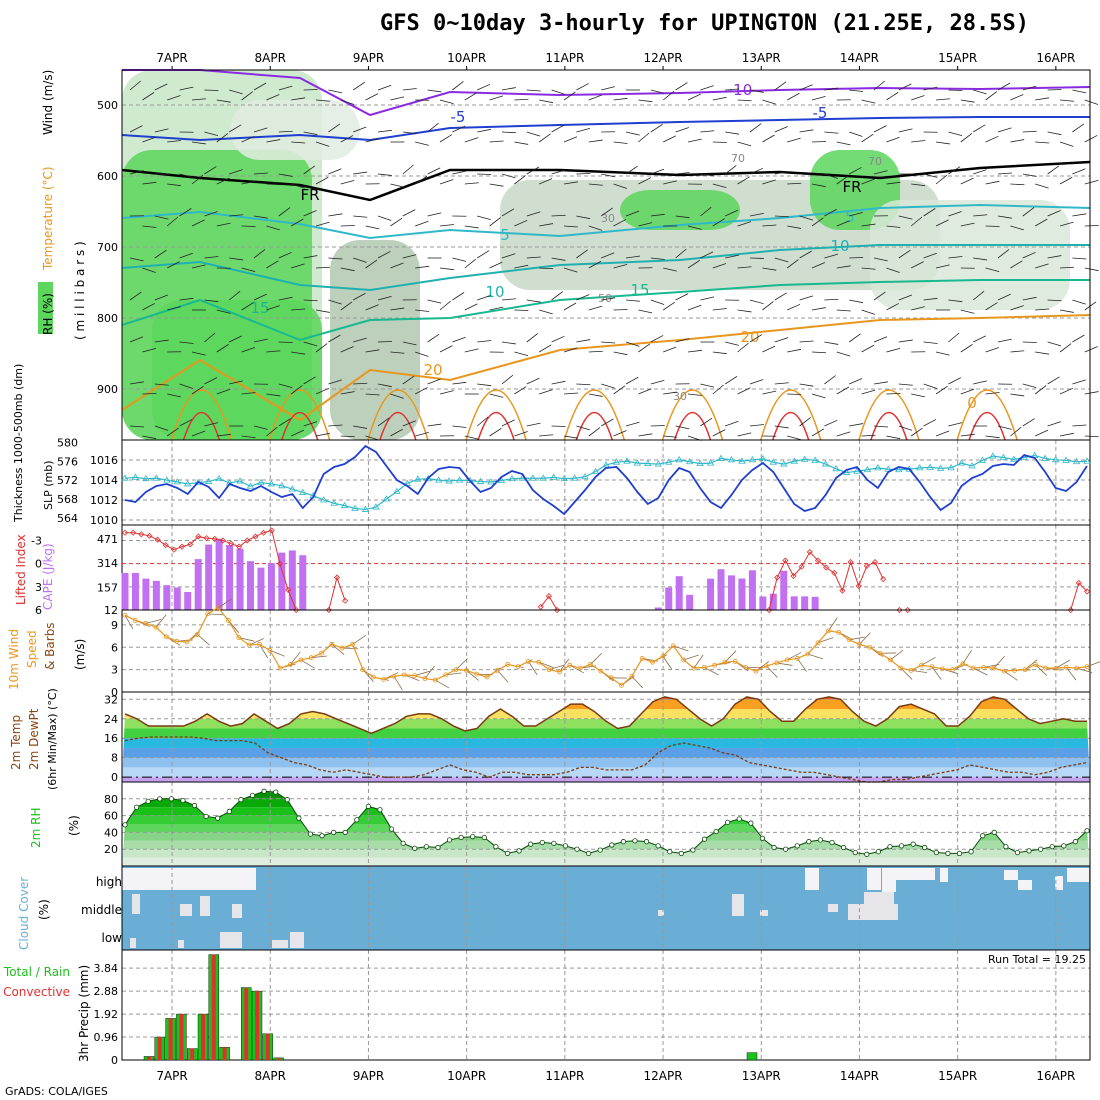  What do you see at coordinates (606, 779) in the screenshot?
I see `temp-band` at bounding box center [606, 779].